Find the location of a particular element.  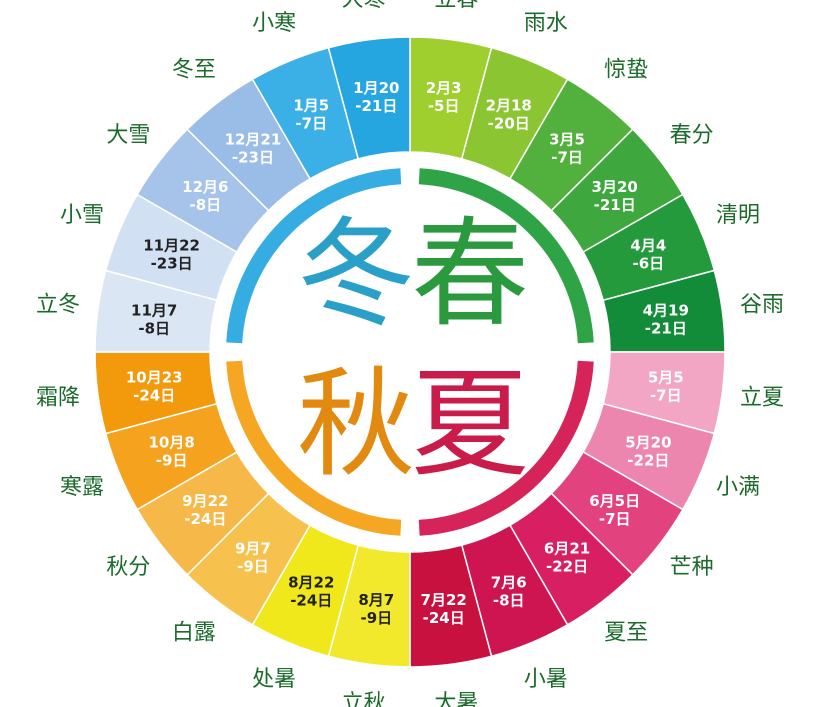

date-label-1: 2月3 -5日 is located at coordinates (444, 97).